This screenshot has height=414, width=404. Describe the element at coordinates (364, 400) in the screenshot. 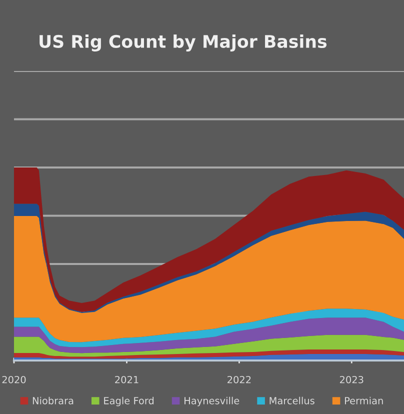

I see `legend-label: Permian` at that location.